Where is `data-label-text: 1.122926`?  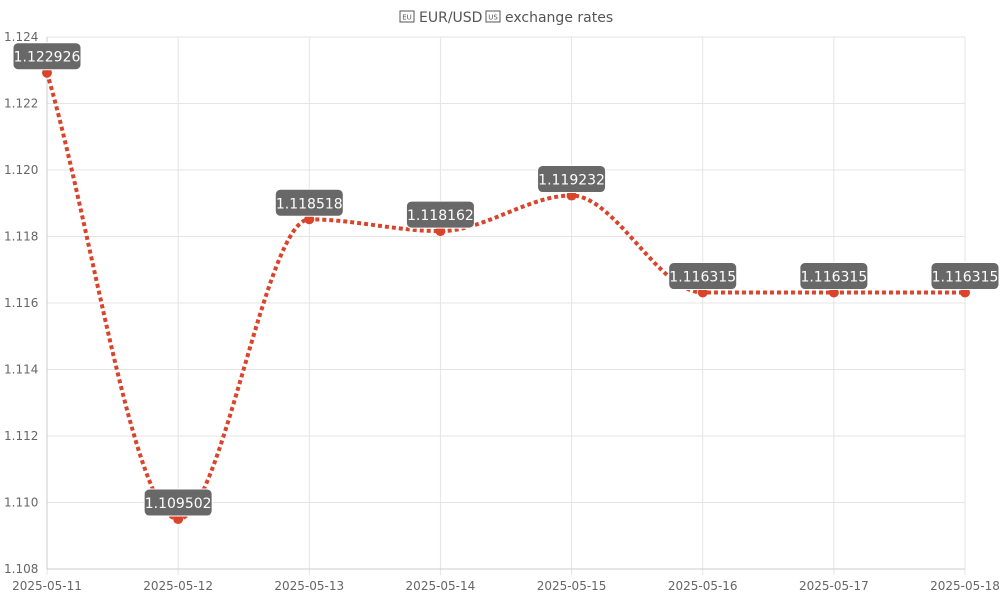
data-label-text: 1.122926 is located at coordinates (47, 58).